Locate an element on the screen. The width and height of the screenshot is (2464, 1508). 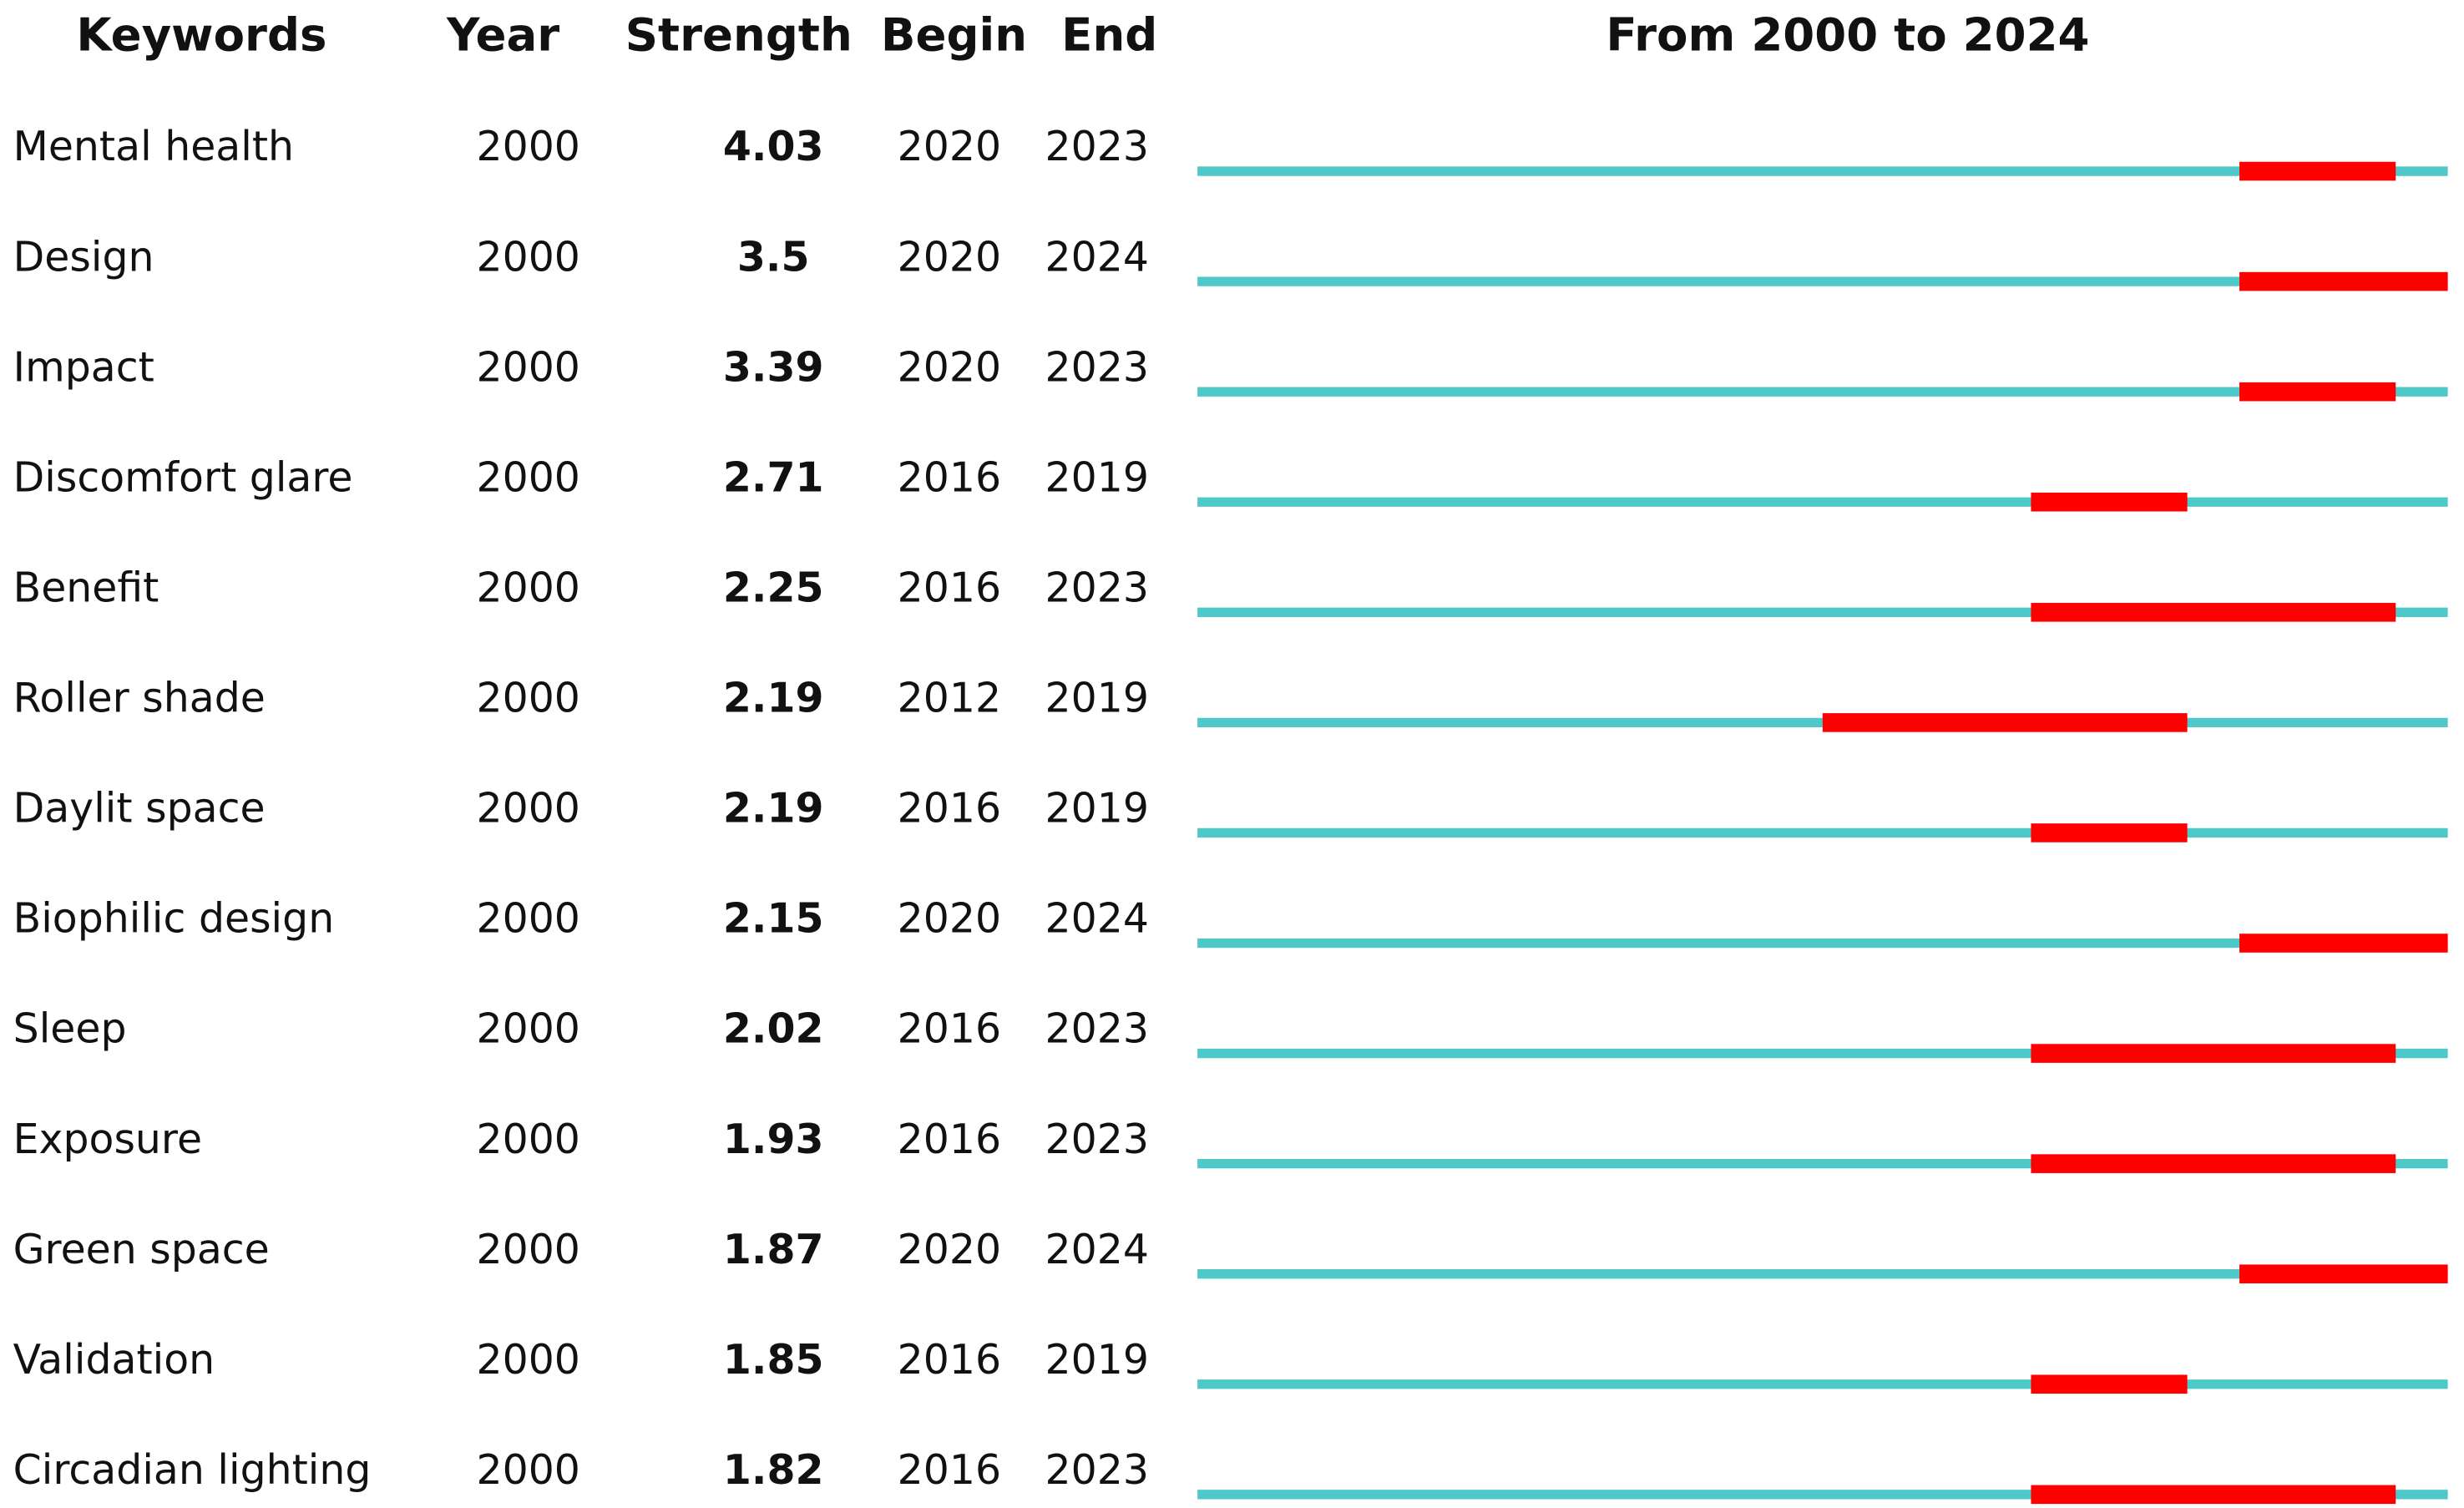
keyword-label: Sleep is located at coordinates (70, 1029).